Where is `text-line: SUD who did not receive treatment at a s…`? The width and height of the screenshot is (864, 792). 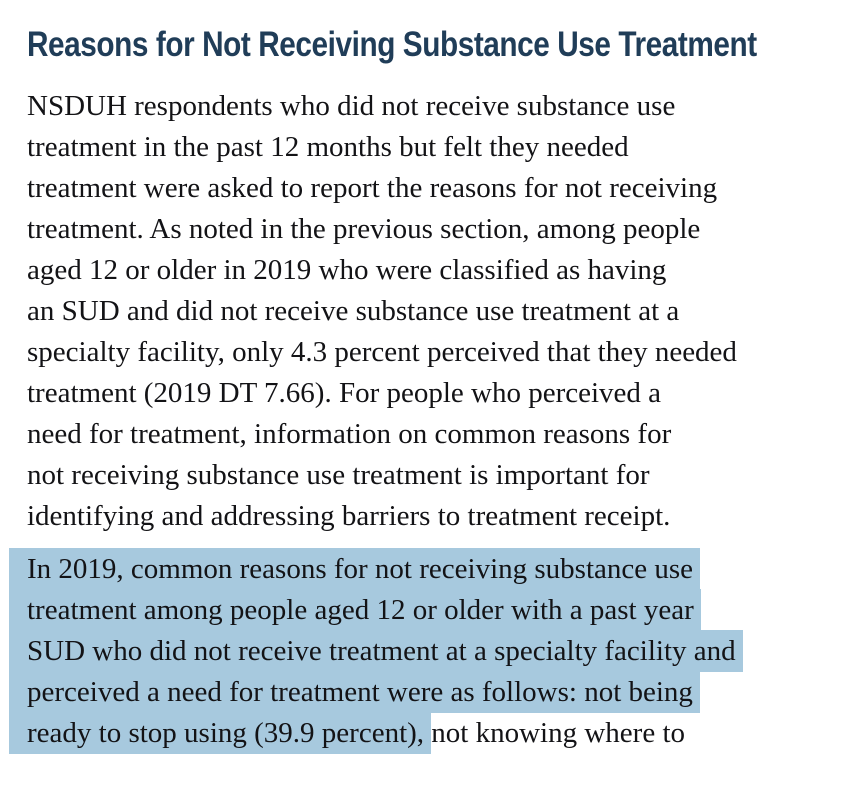 text-line: SUD who did not receive treatment at a s… is located at coordinates (421, 651).